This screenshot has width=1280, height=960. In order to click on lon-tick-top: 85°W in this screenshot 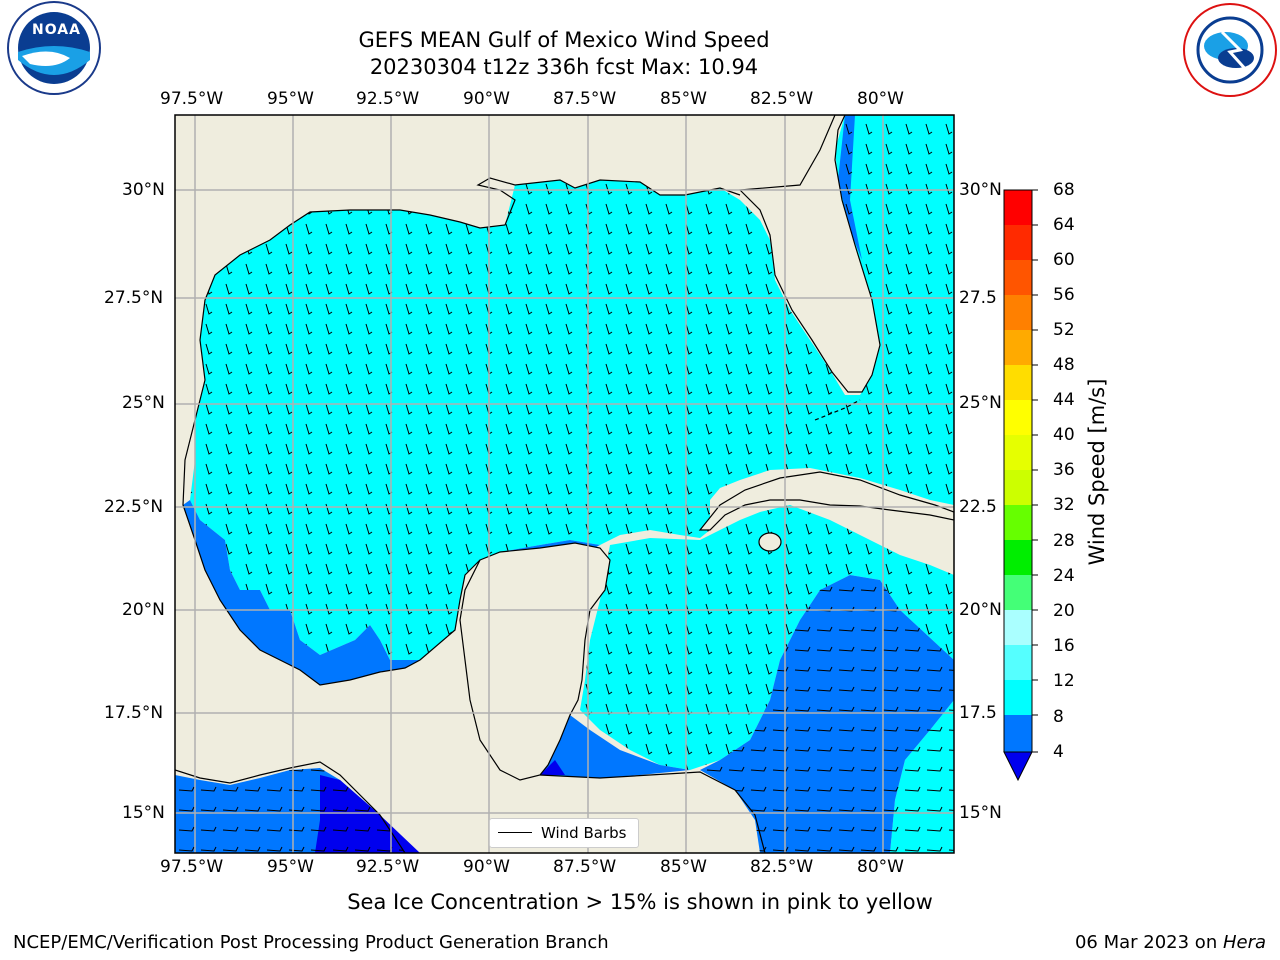, I will do `click(683, 99)`.